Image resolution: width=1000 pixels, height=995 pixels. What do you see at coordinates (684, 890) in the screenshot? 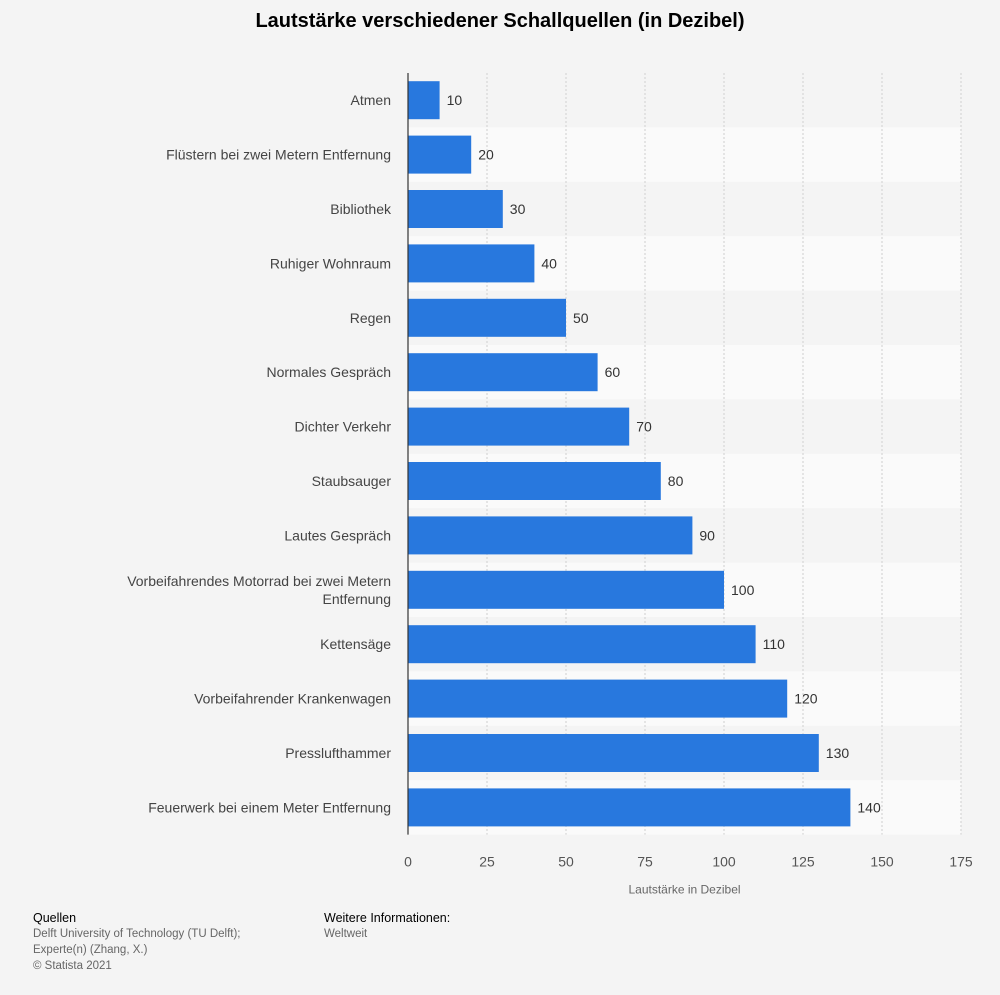
I see `x-axis-label: Lautstärke in Dezibel` at bounding box center [684, 890].